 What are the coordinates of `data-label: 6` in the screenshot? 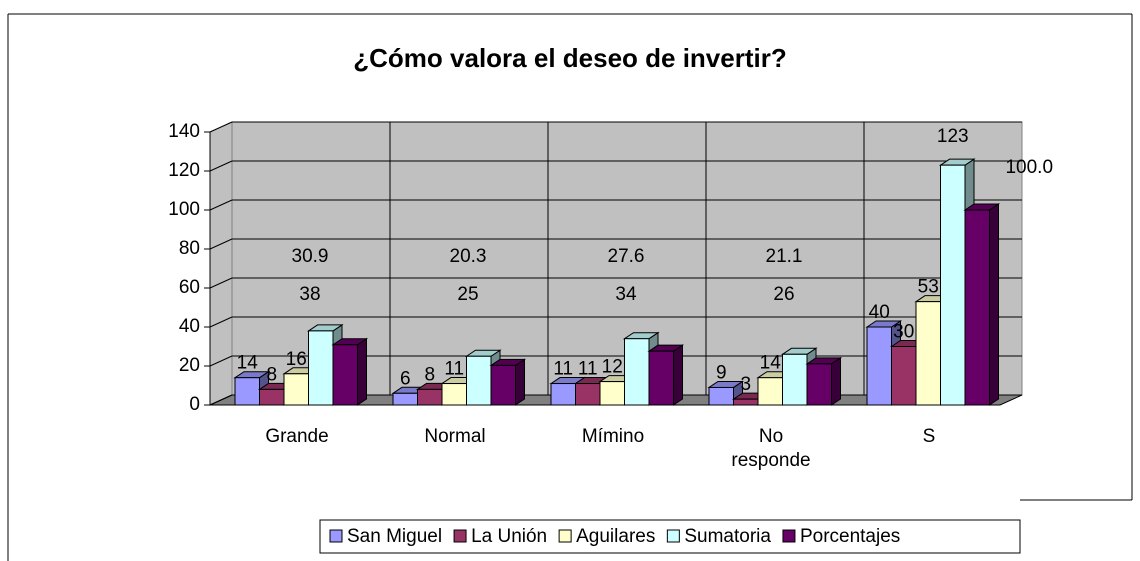 It's located at (405, 378).